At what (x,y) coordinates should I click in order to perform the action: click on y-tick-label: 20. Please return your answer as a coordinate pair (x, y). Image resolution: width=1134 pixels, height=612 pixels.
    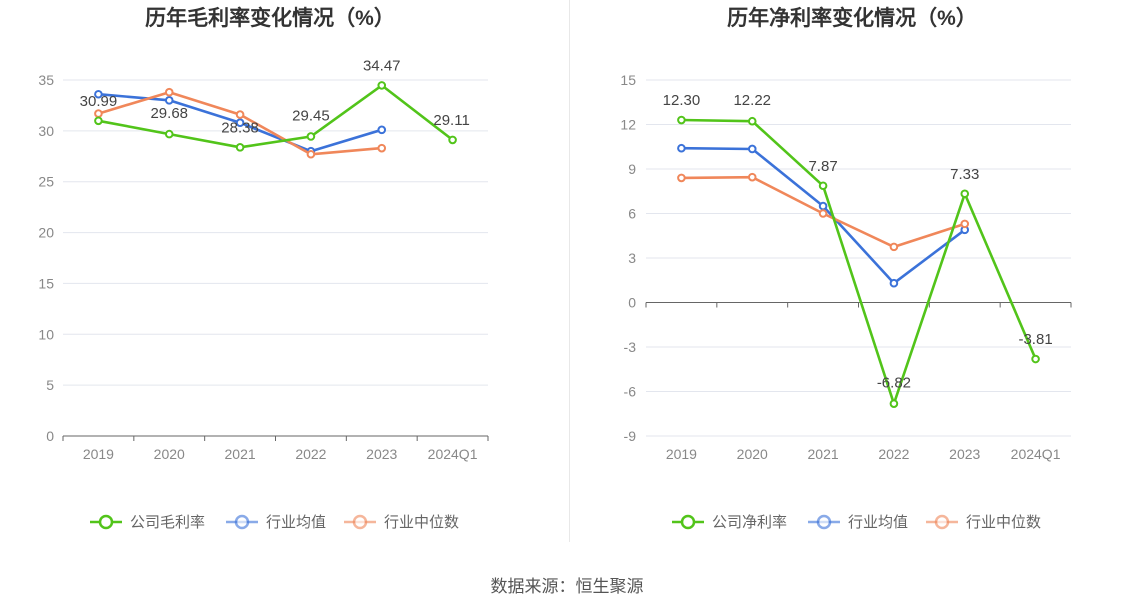
    Looking at the image, I should click on (46, 233).